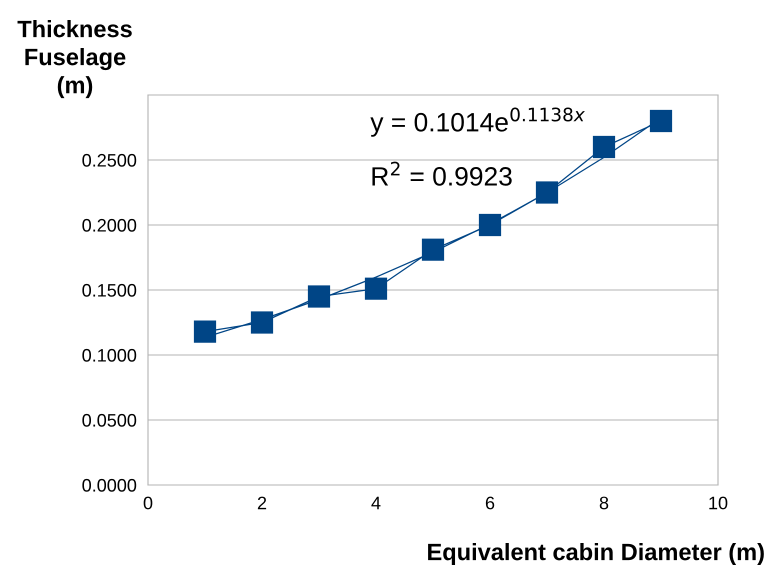 This screenshot has width=771, height=571. Describe the element at coordinates (109, 485) in the screenshot. I see `y-tick-label: 0.0000` at that location.